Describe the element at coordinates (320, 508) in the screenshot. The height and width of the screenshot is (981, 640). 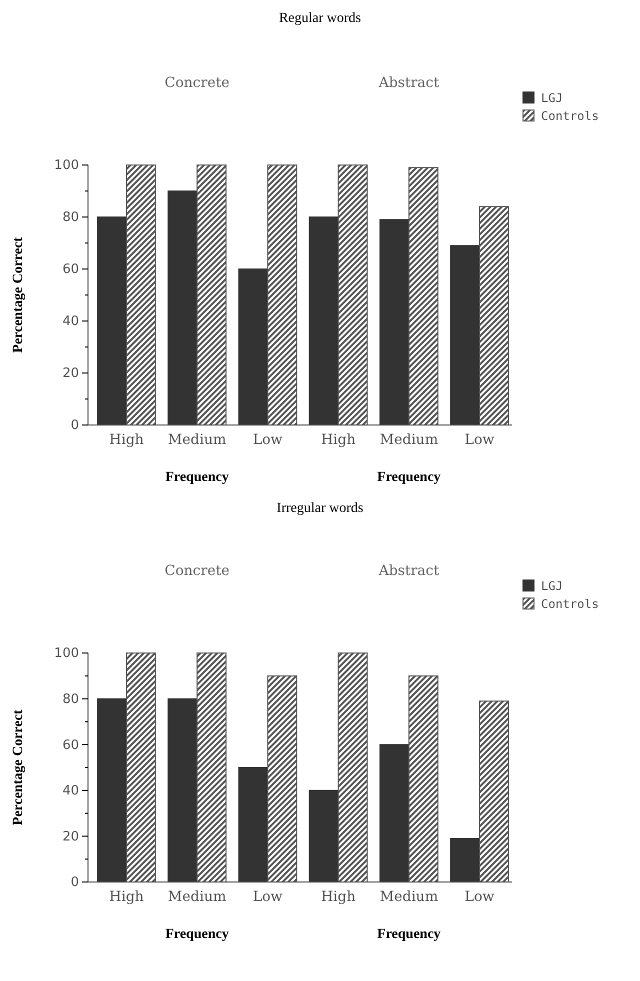
I see `chart-title: Irregular words` at that location.